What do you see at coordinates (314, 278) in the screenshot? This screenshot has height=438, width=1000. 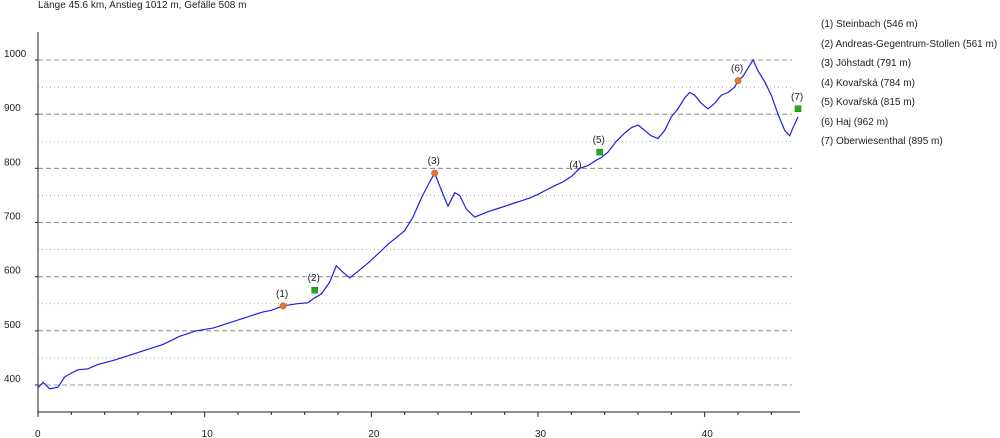 I see `waypoint-label: (2)` at bounding box center [314, 278].